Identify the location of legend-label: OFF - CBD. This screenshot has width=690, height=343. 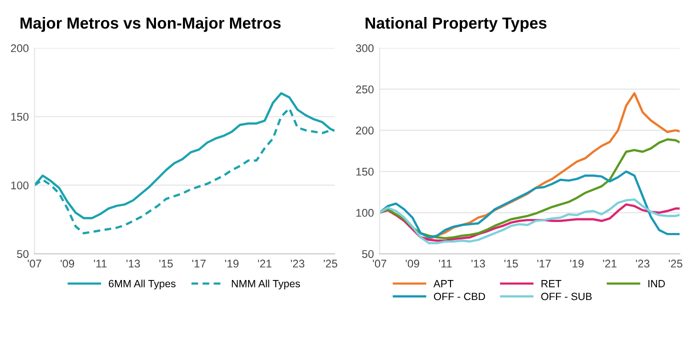
(460, 296).